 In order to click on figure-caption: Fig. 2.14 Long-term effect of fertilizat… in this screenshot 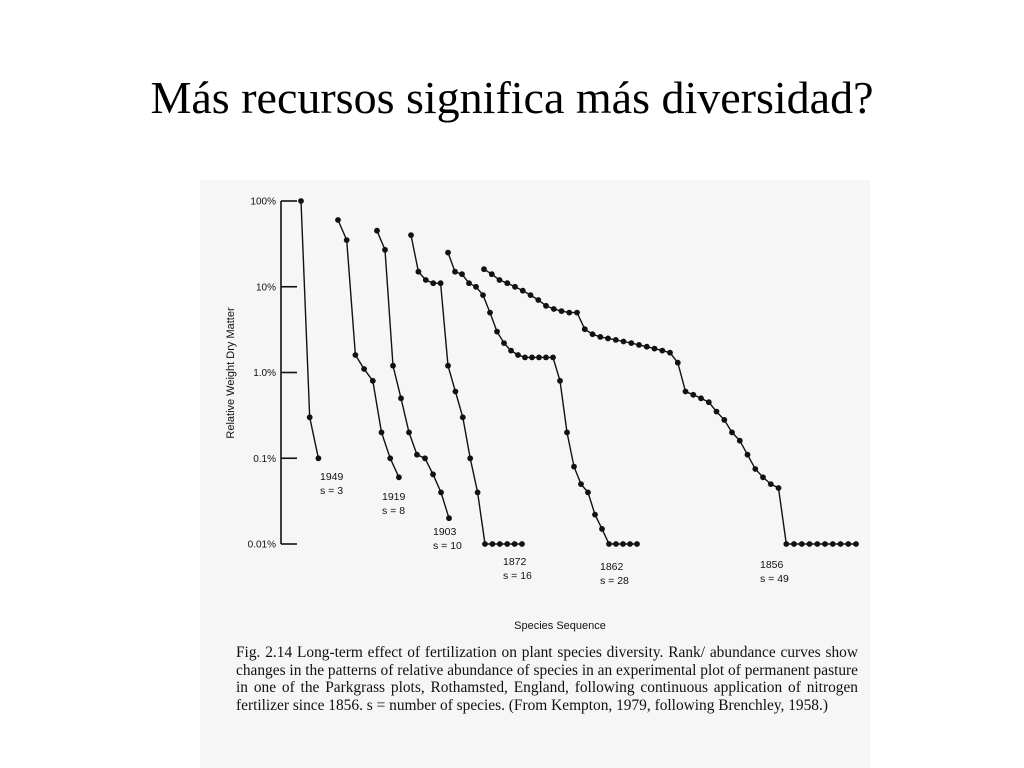, I will do `click(547, 679)`.